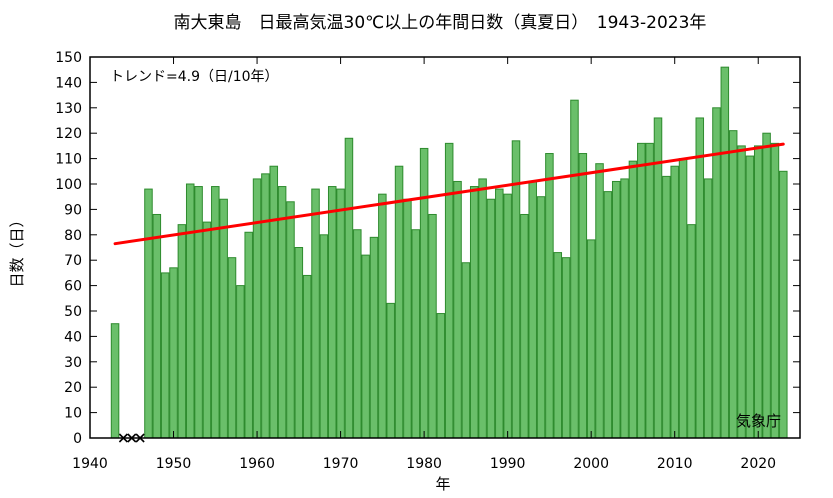 This screenshot has height=498, width=833. What do you see at coordinates (708, 308) in the screenshot?
I see `bar-2014` at bounding box center [708, 308].